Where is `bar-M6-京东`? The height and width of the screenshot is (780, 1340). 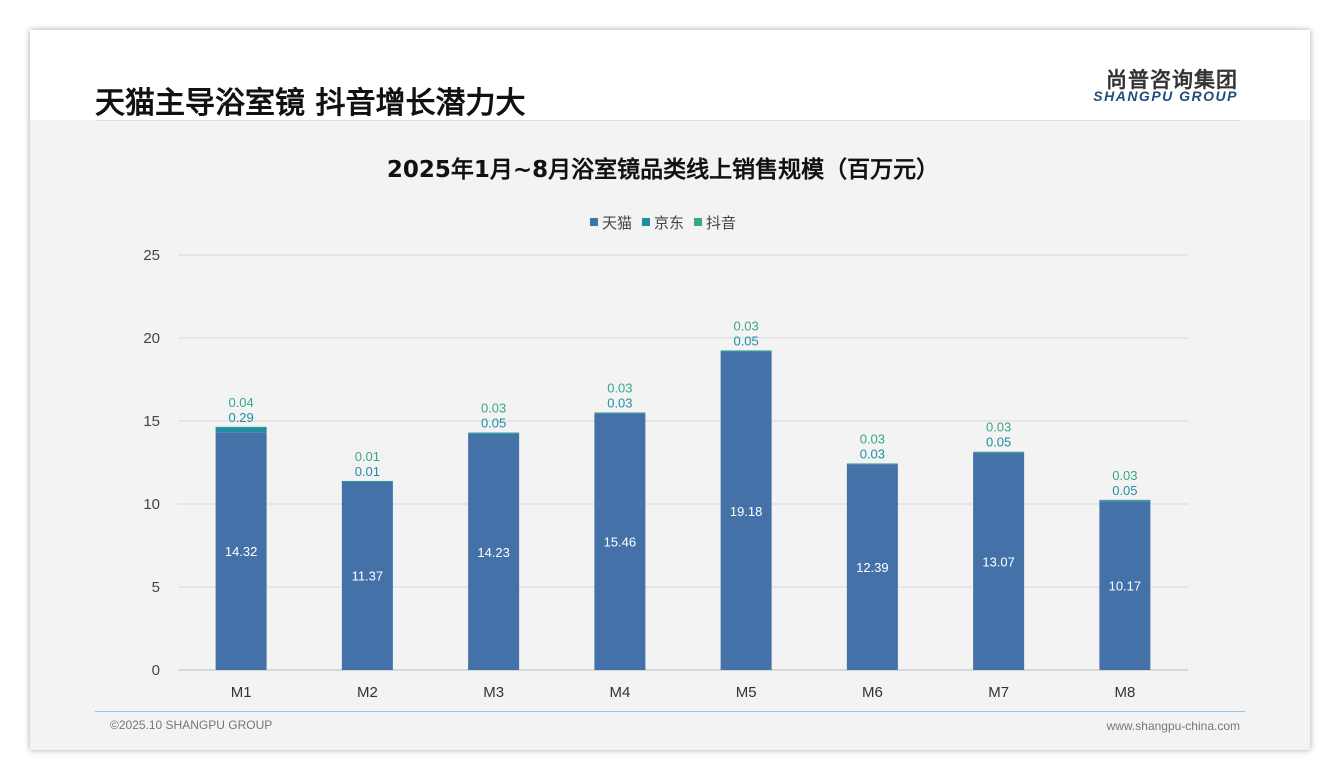
bar-M6-京东 is located at coordinates (872, 464).